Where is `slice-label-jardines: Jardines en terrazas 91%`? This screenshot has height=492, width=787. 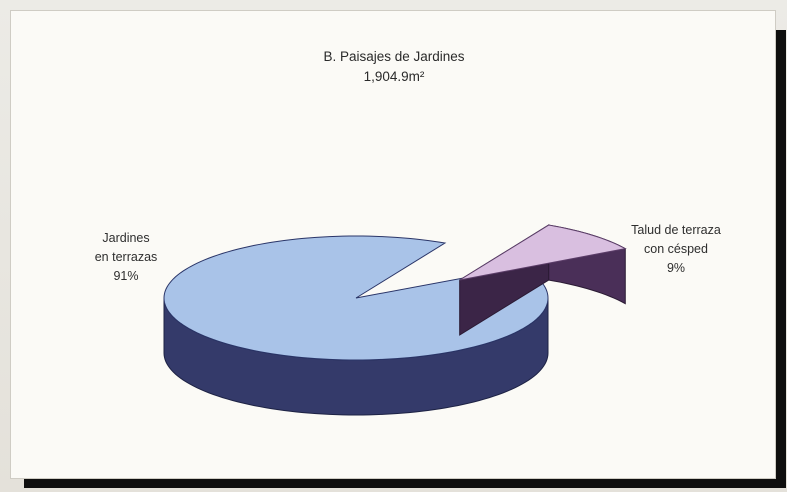 slice-label-jardines: Jardines en terrazas 91% is located at coordinates (126, 257).